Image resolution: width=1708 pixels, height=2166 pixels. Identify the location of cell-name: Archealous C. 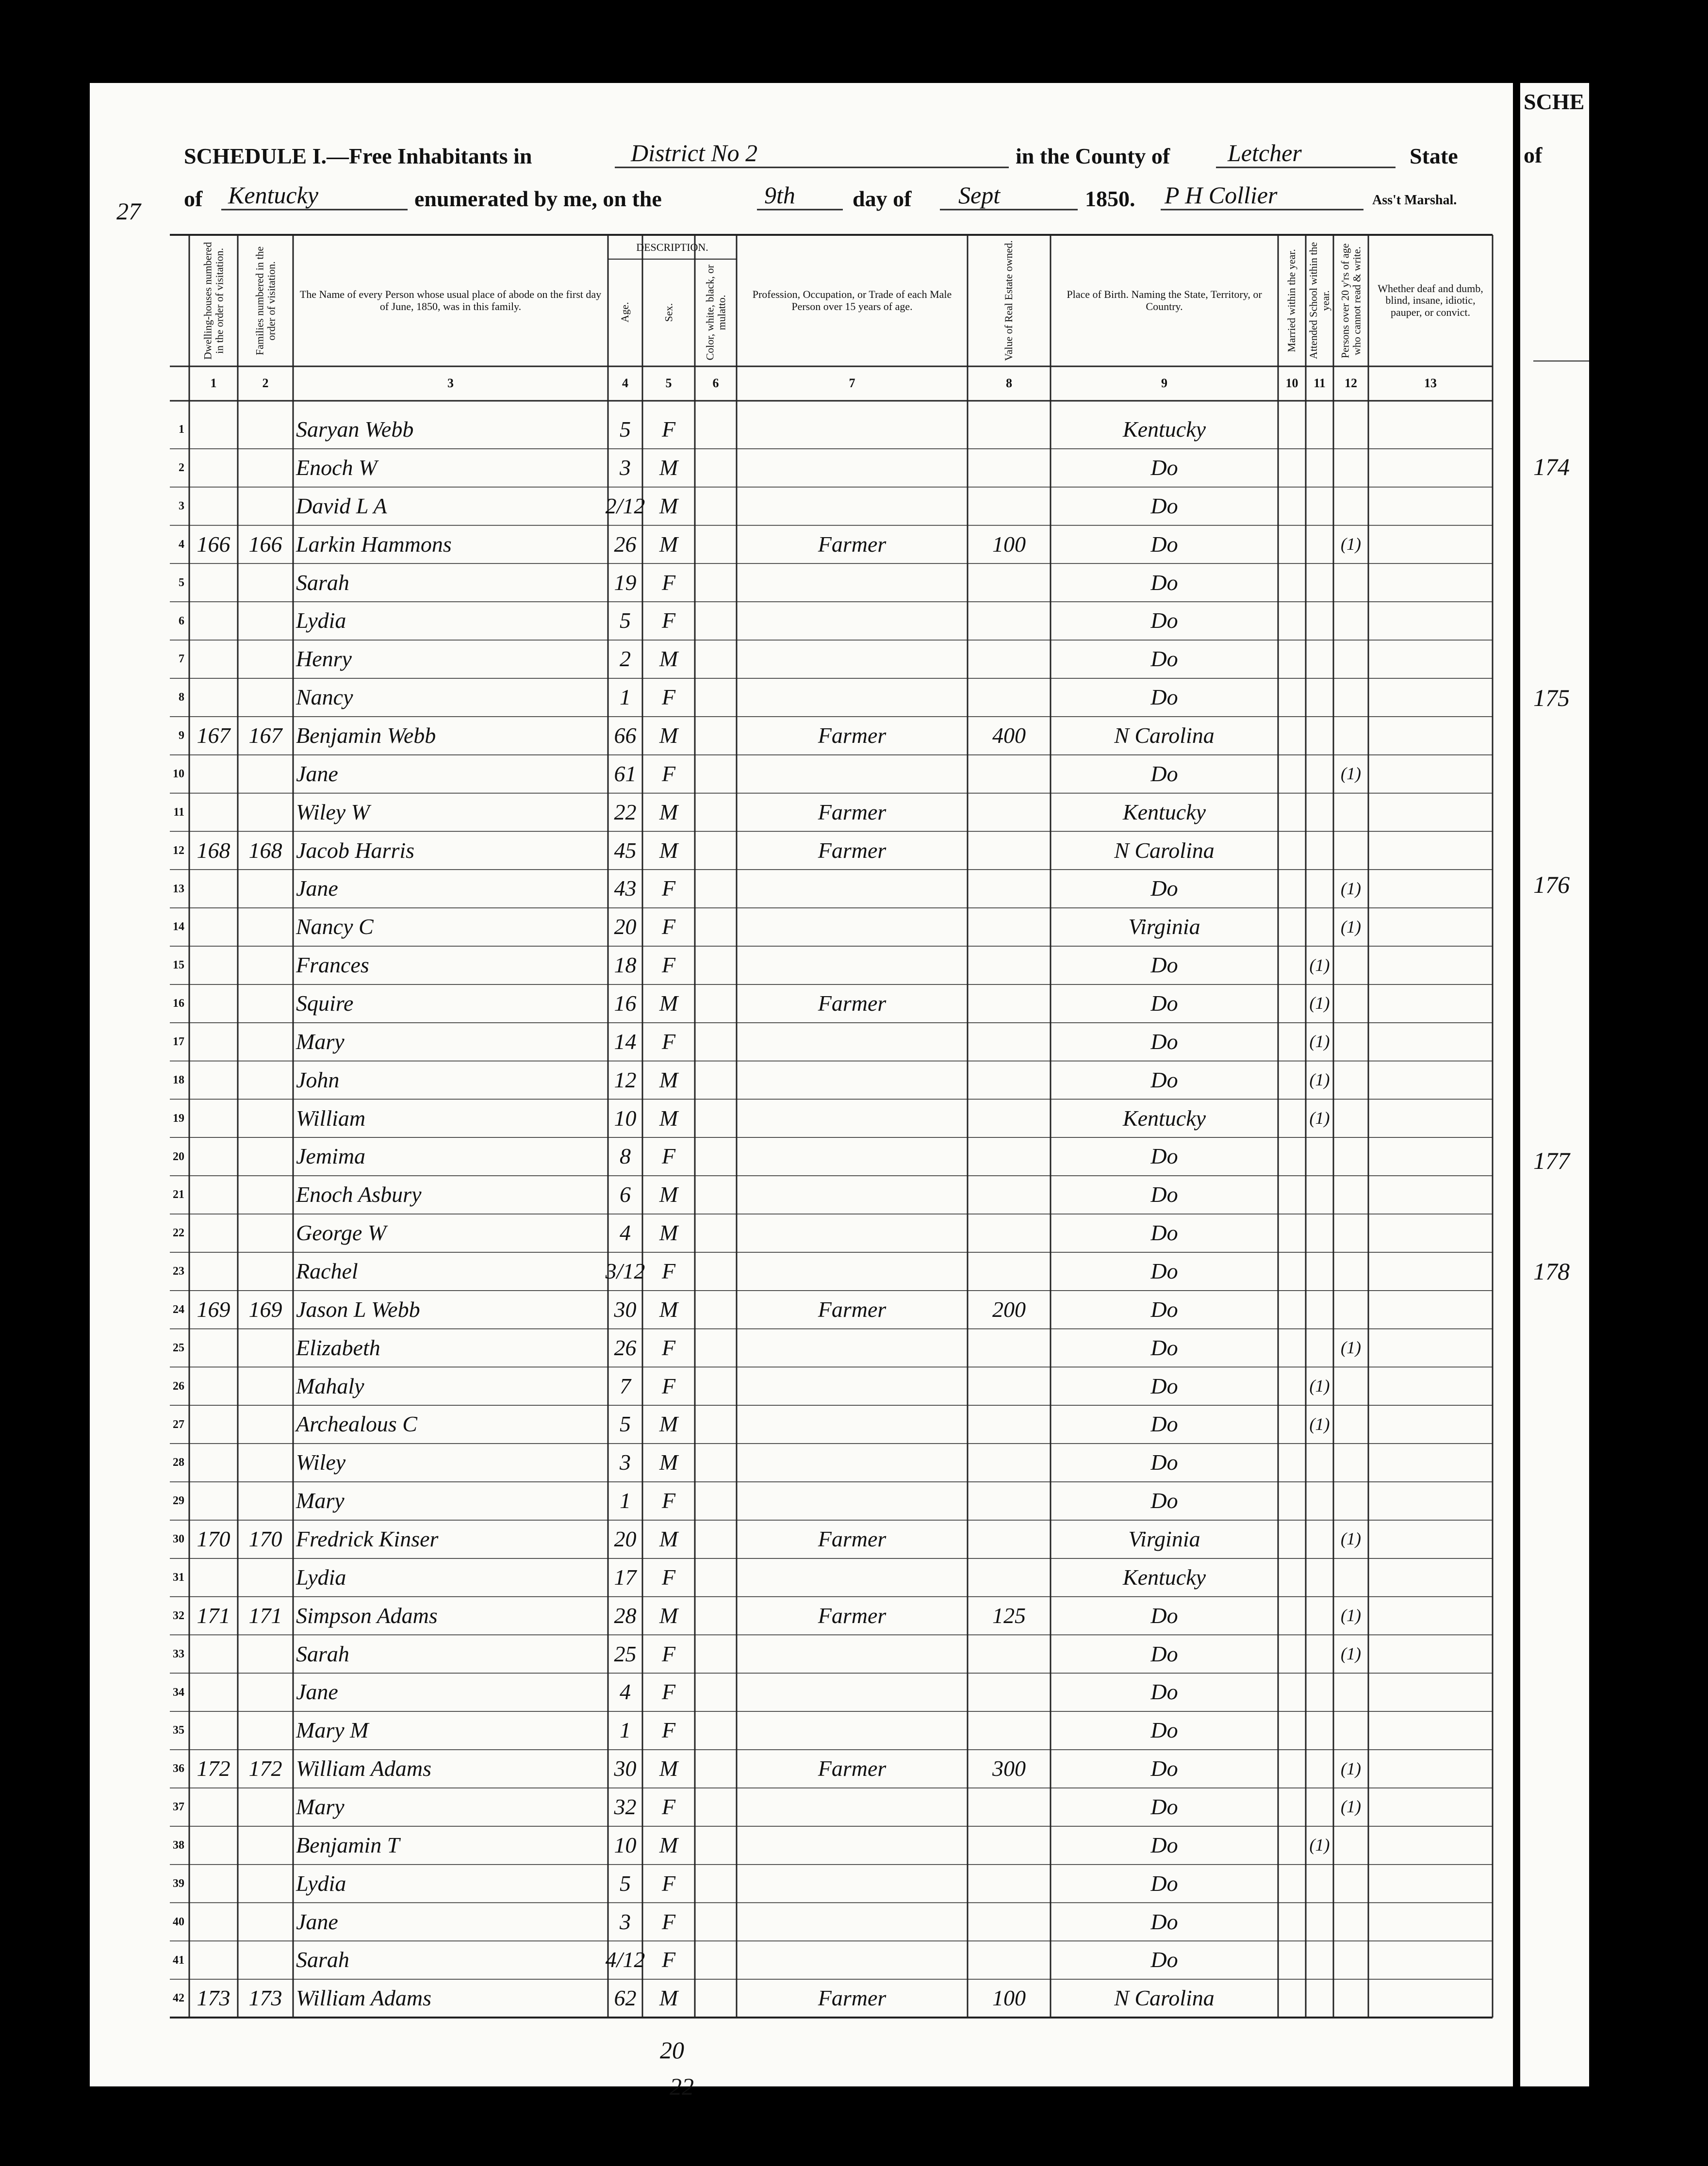
(356, 1424).